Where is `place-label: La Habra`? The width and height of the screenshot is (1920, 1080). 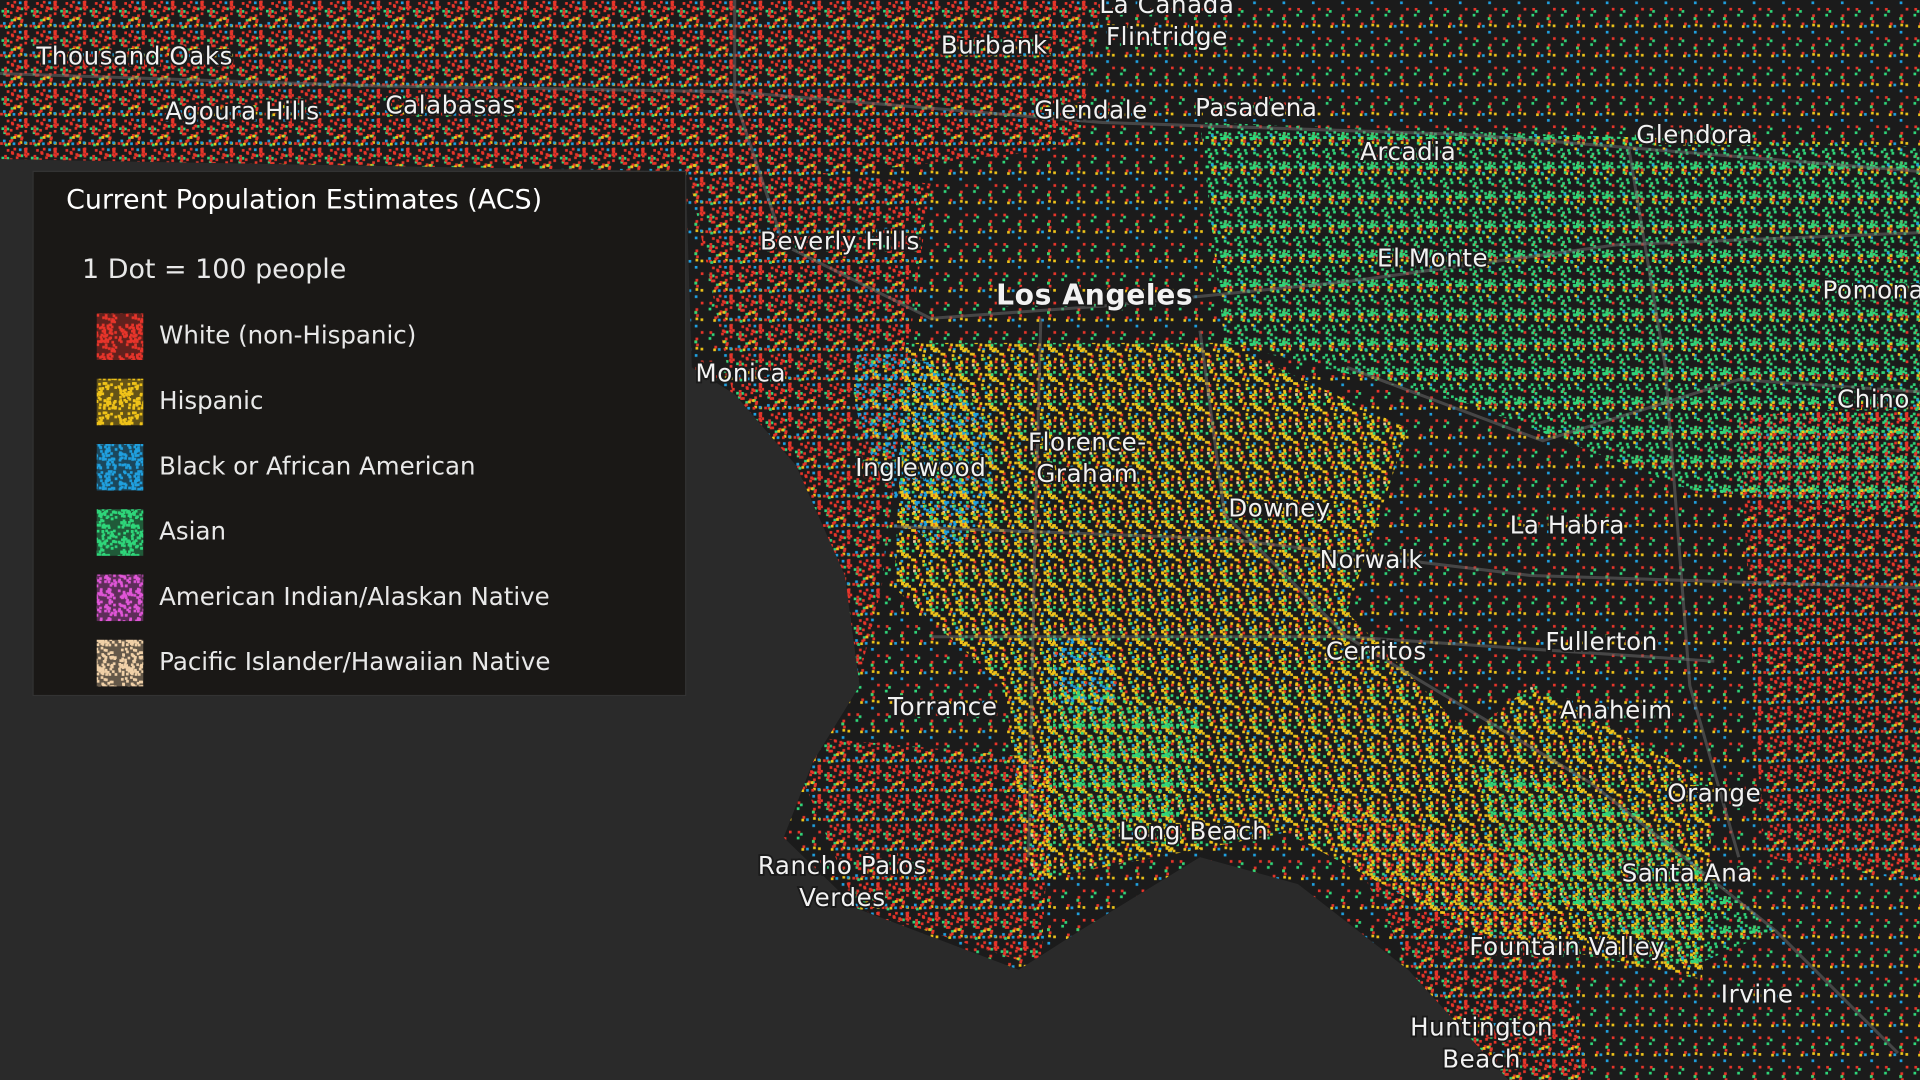 place-label: La Habra is located at coordinates (1567, 525).